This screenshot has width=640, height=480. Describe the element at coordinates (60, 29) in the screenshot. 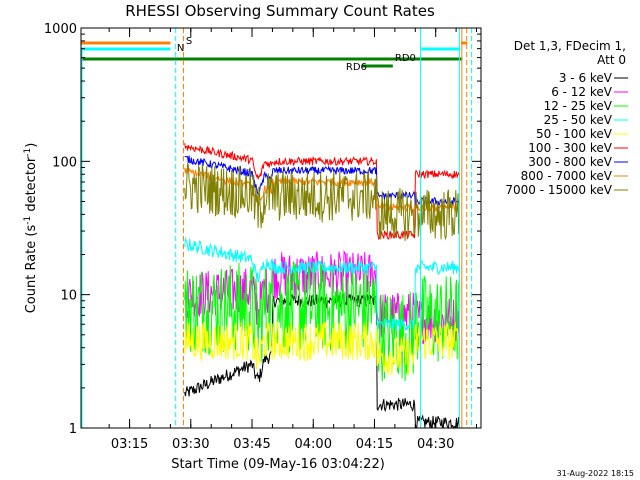

I see `y-tick-label: 1000` at that location.